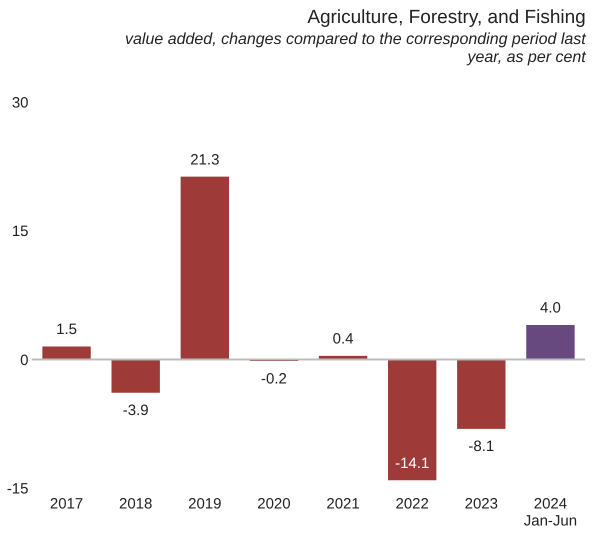  What do you see at coordinates (20, 103) in the screenshot?
I see `y-tick-label: 30` at bounding box center [20, 103].